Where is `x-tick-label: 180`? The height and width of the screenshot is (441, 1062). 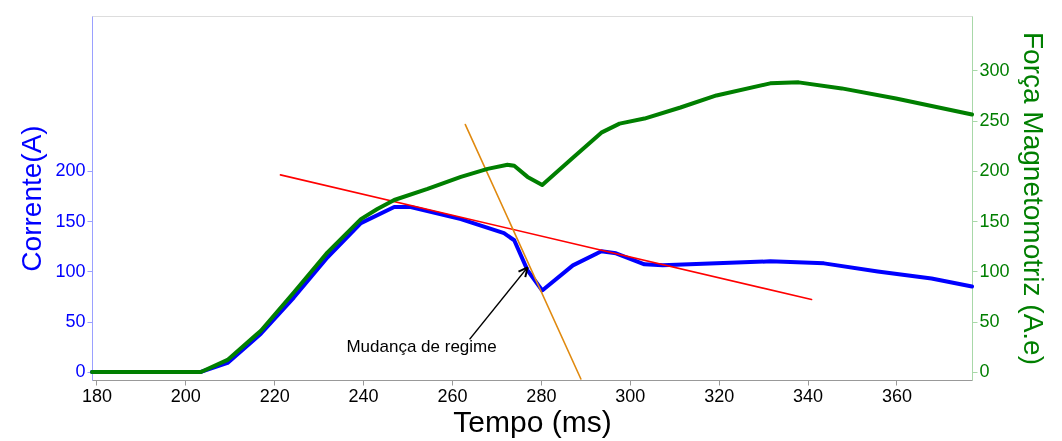 x-tick-label: 180 is located at coordinates (96, 395).